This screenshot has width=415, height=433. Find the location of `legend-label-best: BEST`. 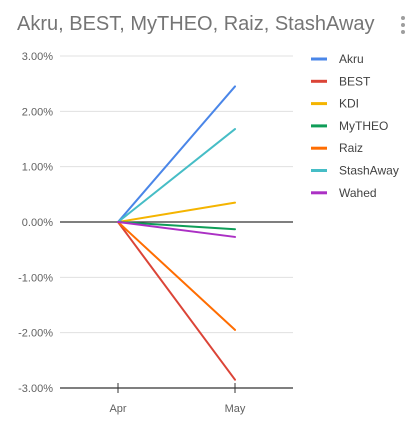

legend-label-best: BEST is located at coordinates (355, 81).